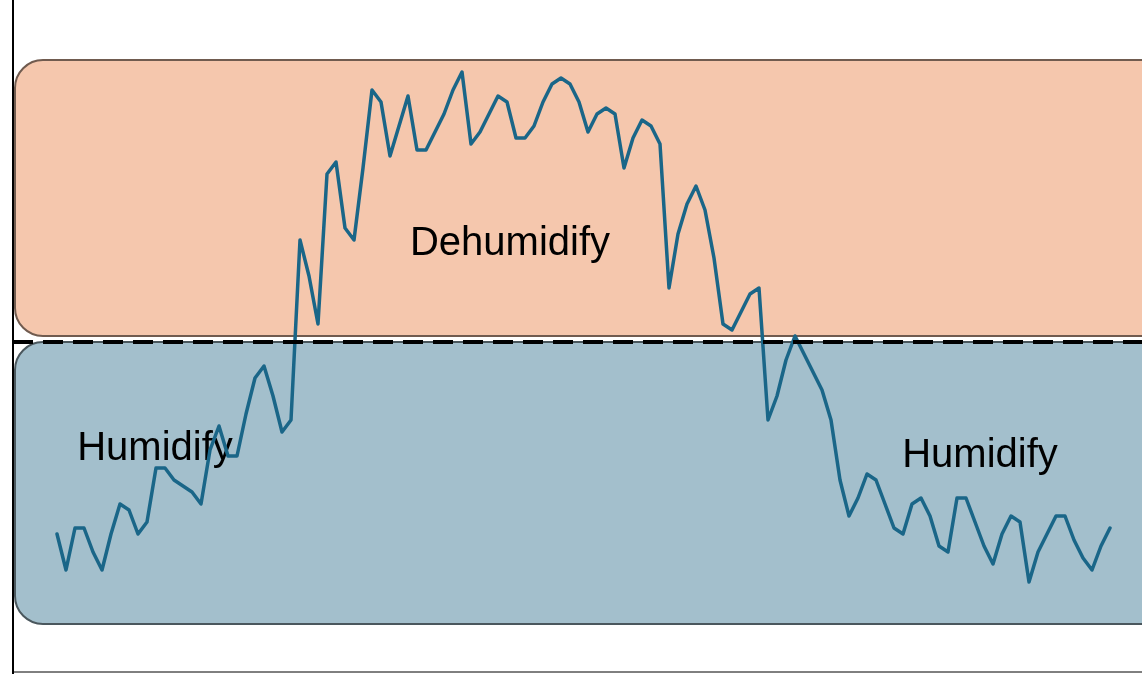 This screenshot has height=674, width=1142. What do you see at coordinates (980, 453) in the screenshot?
I see `annotation: Humidify` at bounding box center [980, 453].